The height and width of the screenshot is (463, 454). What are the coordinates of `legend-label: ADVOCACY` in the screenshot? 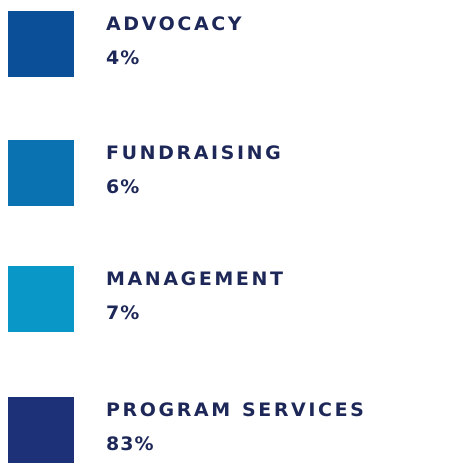 It's located at (175, 24).